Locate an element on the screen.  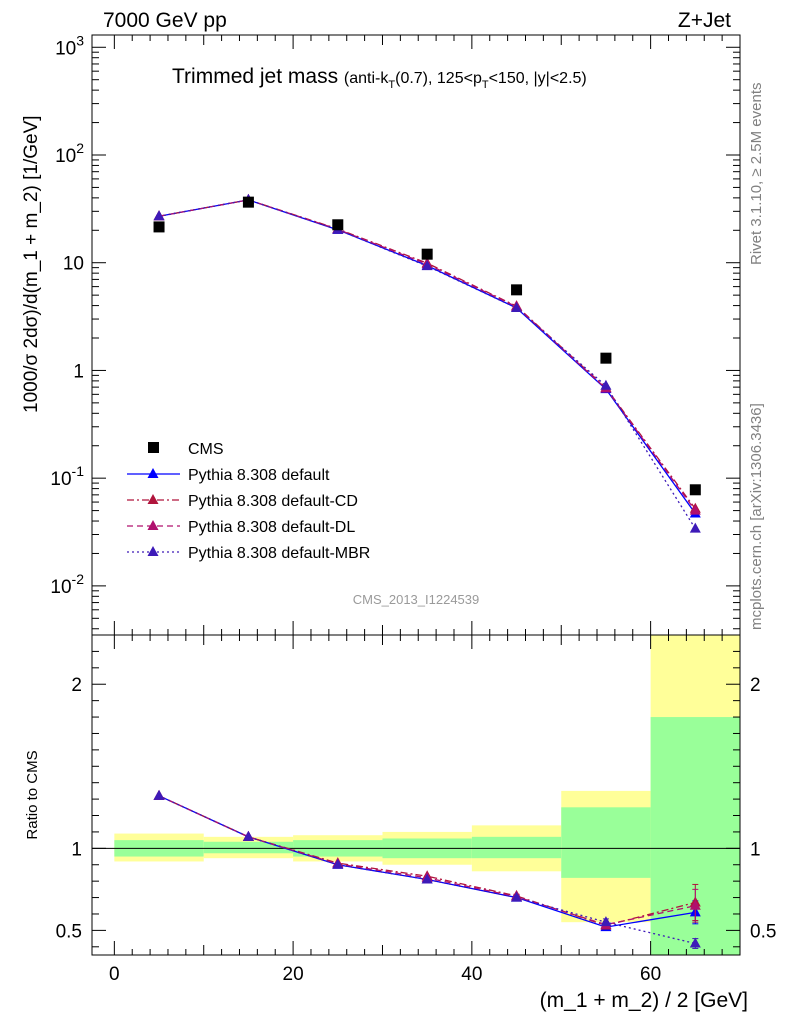
ratio-y-tick-label-right: 2 is located at coordinates (755, 685).